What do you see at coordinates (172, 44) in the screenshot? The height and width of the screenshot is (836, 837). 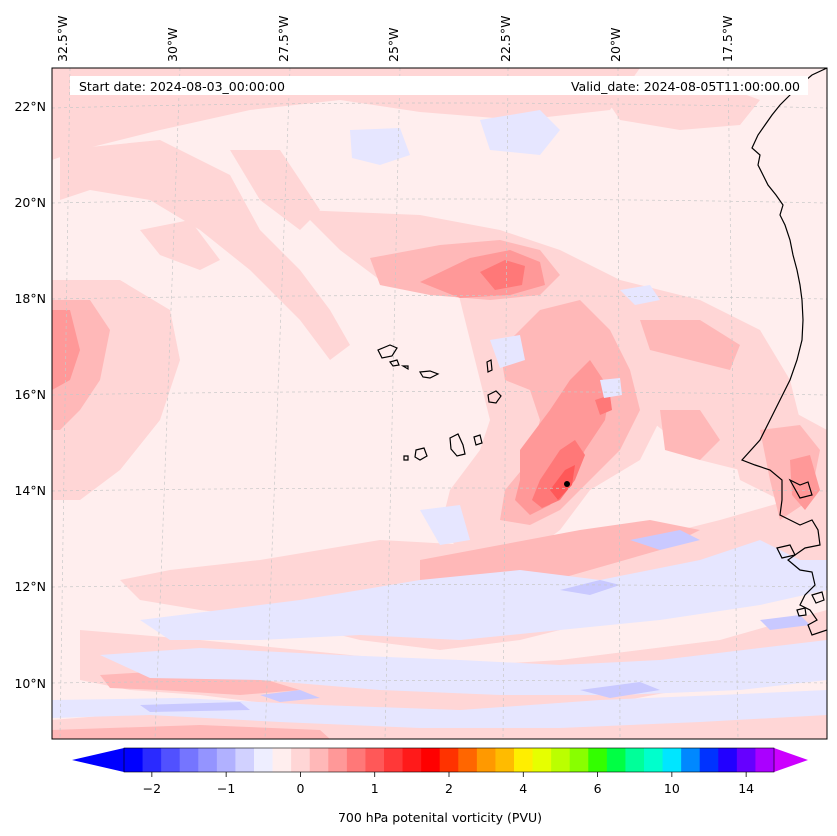 I see `lon-label: 30°W` at bounding box center [172, 44].